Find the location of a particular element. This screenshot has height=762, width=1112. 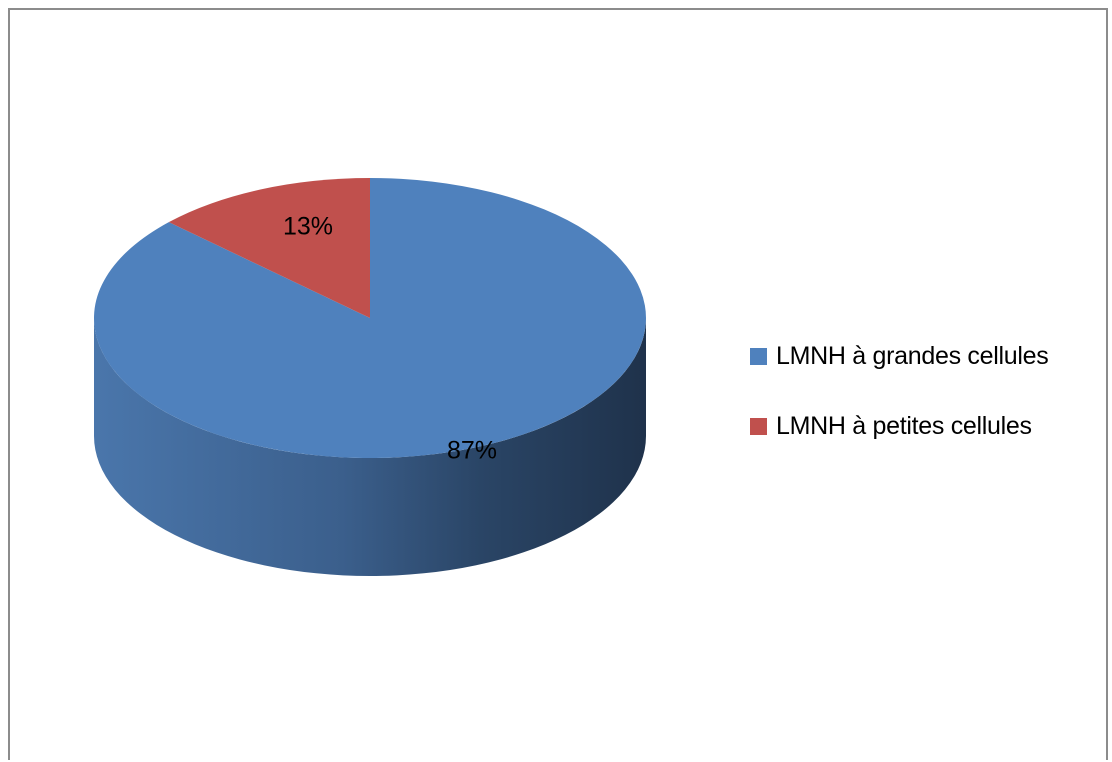

data-label-small-cell: 13% is located at coordinates (308, 227).